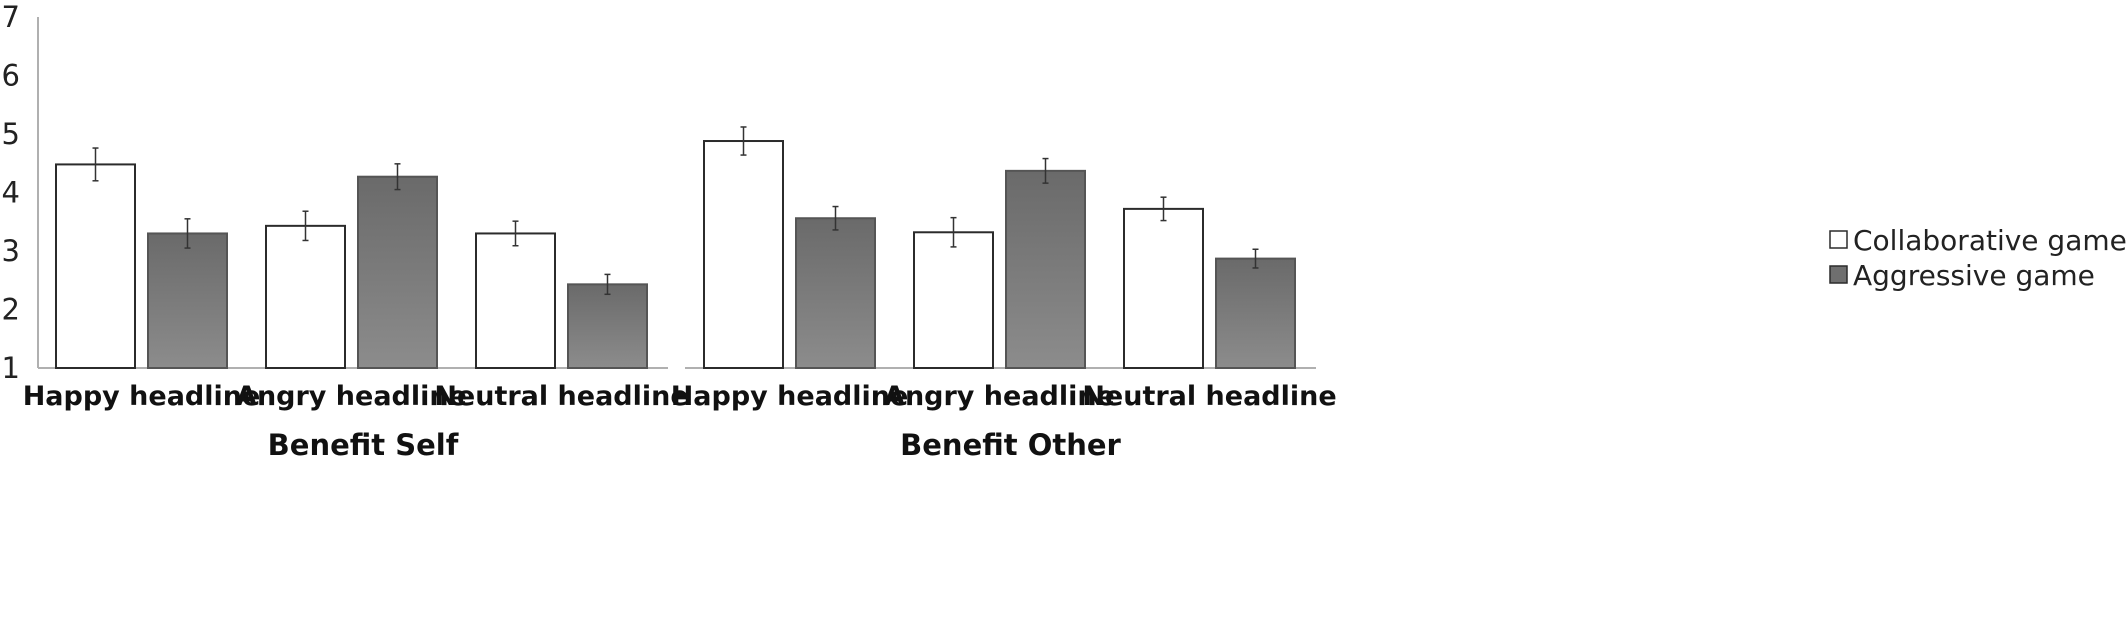 Image resolution: width=2128 pixels, height=622 pixels. I want to click on group-label: Benefit Self, so click(363, 445).